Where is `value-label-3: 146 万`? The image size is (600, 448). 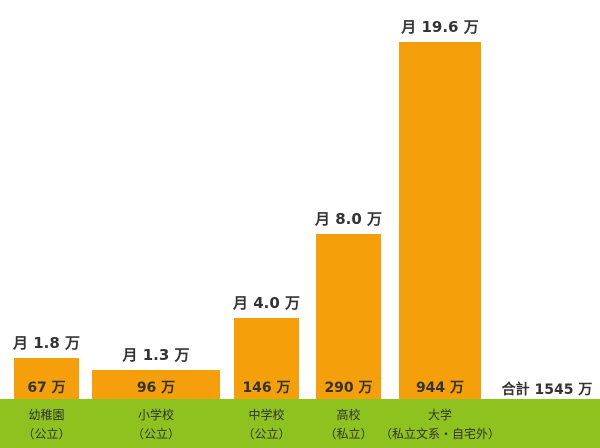
value-label-3: 146 万 is located at coordinates (266, 388).